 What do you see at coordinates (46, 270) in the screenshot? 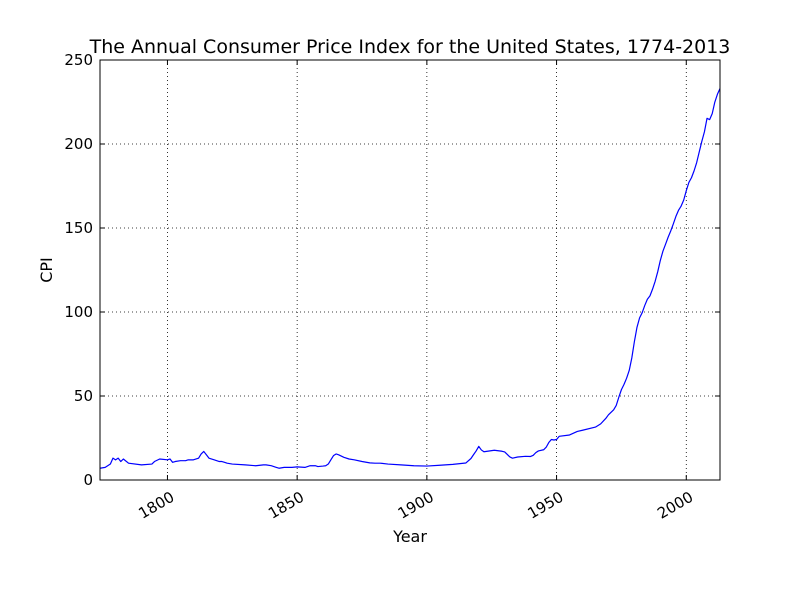
I see `y-axis-title: CPI` at bounding box center [46, 270].